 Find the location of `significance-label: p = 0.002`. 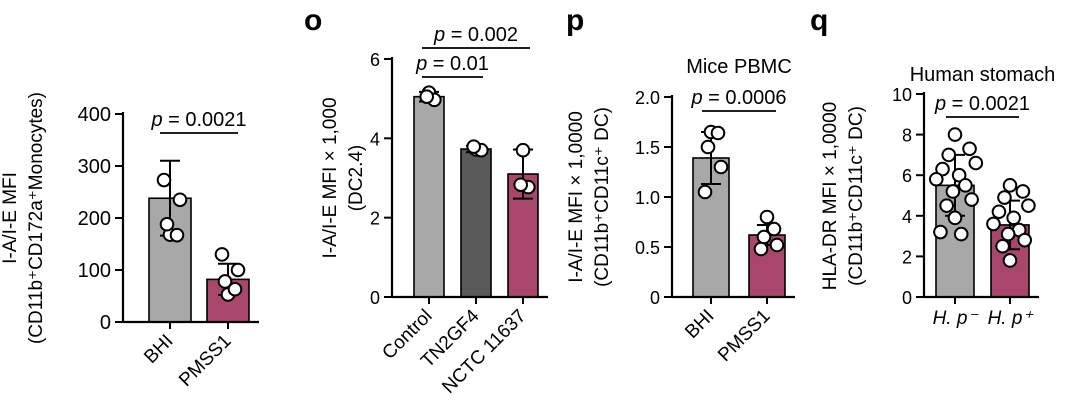

significance-label: p = 0.002 is located at coordinates (475, 35).